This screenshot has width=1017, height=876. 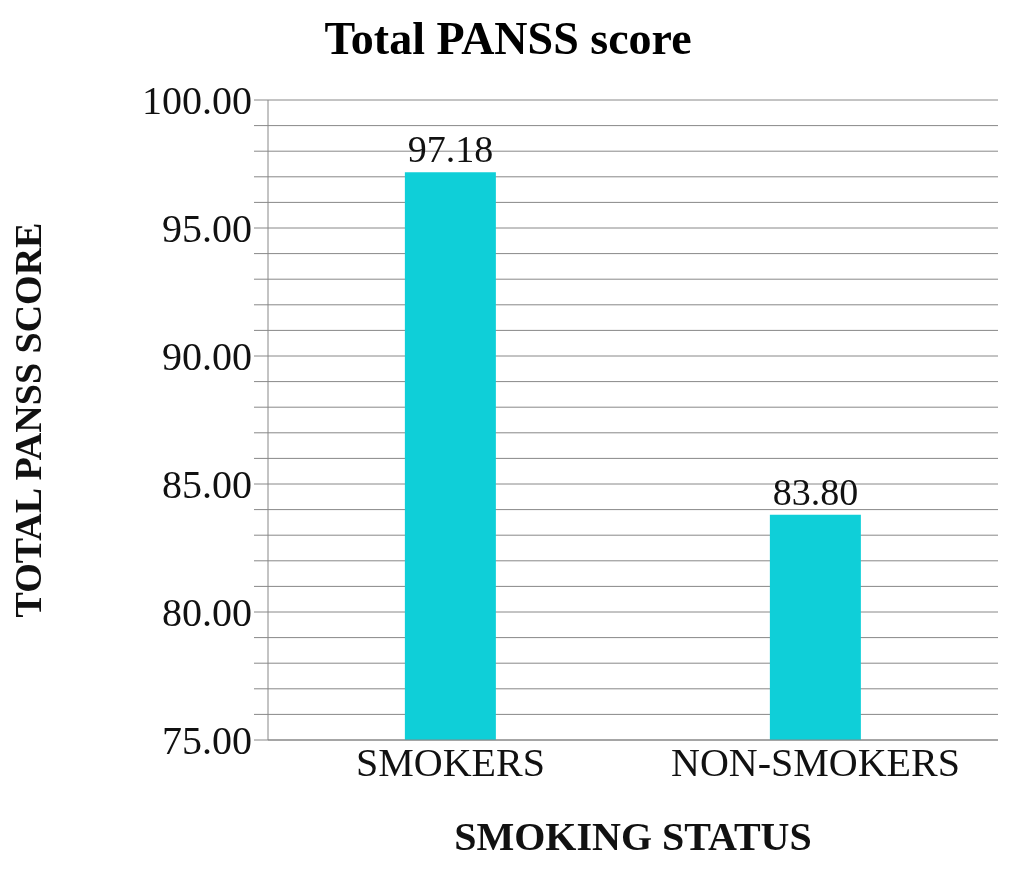 What do you see at coordinates (207, 741) in the screenshot?
I see `y-tick-label: 75.00` at bounding box center [207, 741].